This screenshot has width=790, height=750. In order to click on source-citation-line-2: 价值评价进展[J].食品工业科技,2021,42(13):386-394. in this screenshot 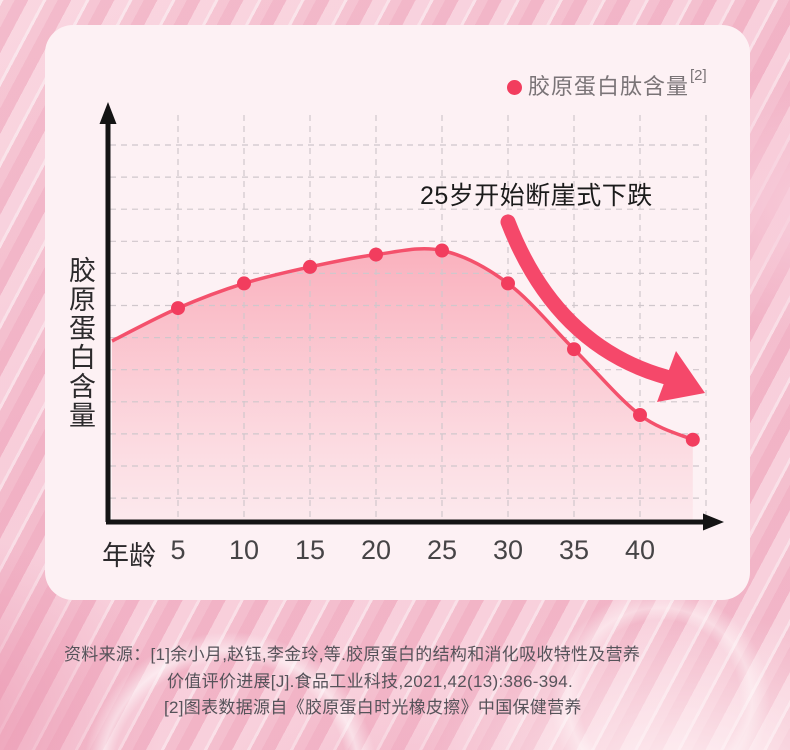, I will do `click(370, 681)`.